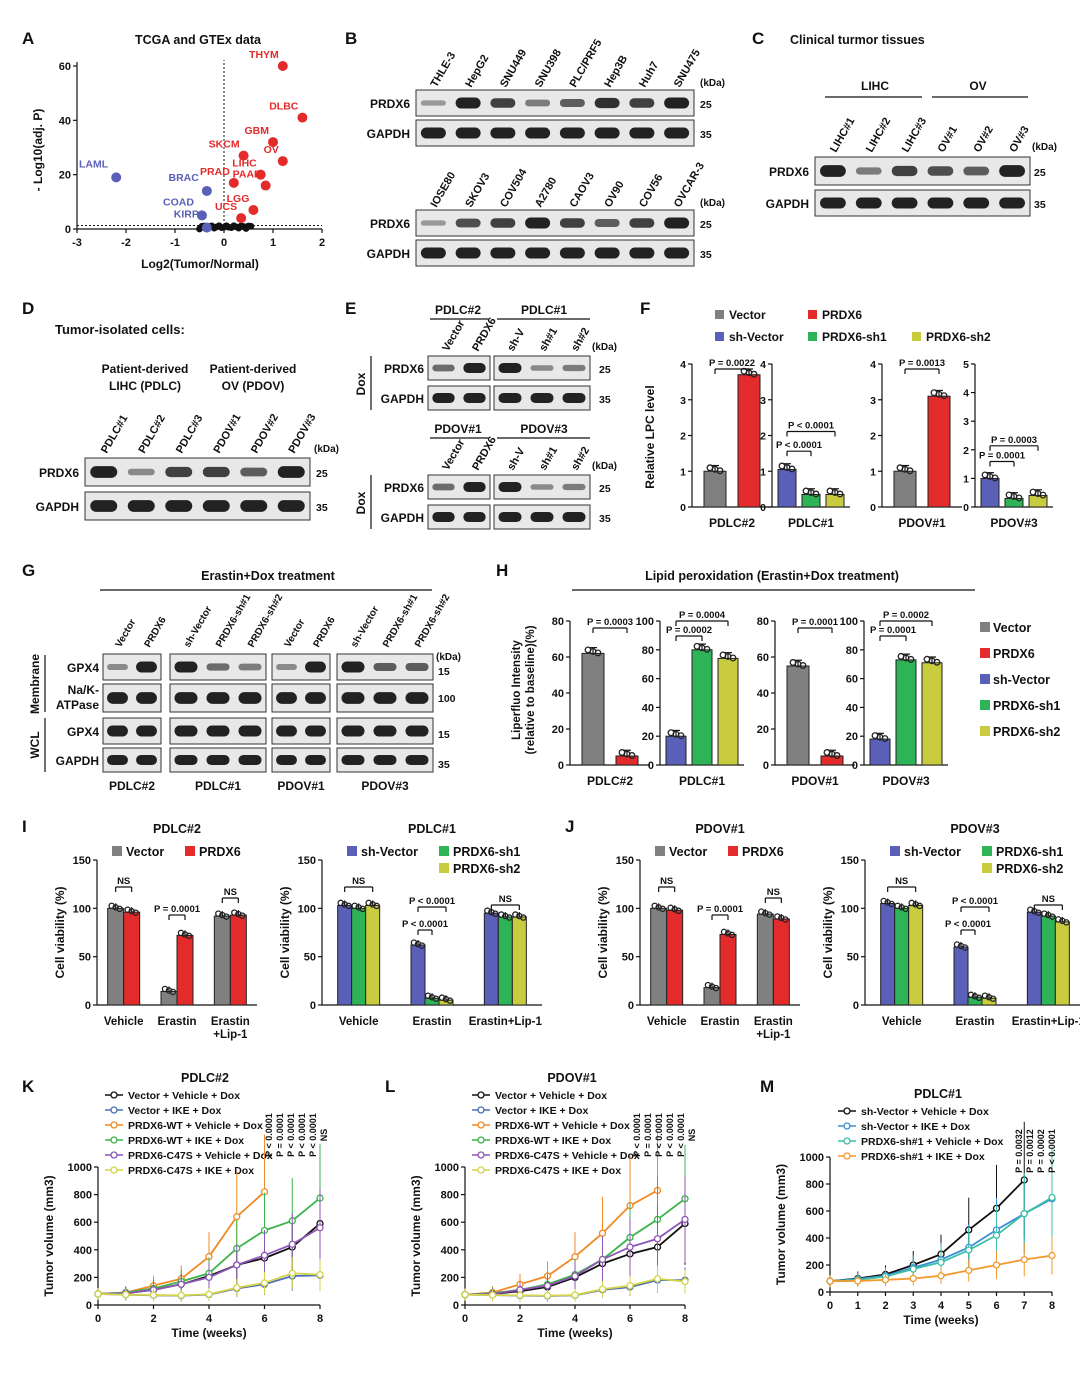 This screenshot has width=1080, height=1376. Describe the element at coordinates (558, 1171) in the screenshot. I see `panel-l-legend-label: PRDX6-C47S + IKE + Dox` at that location.